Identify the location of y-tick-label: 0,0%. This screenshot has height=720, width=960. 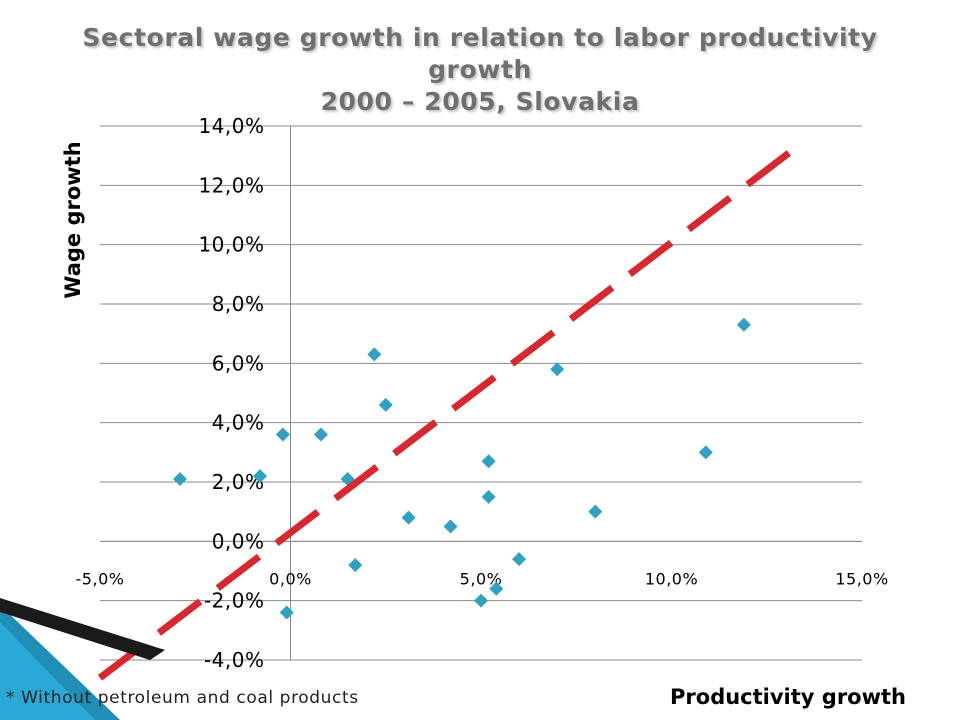
(238, 541).